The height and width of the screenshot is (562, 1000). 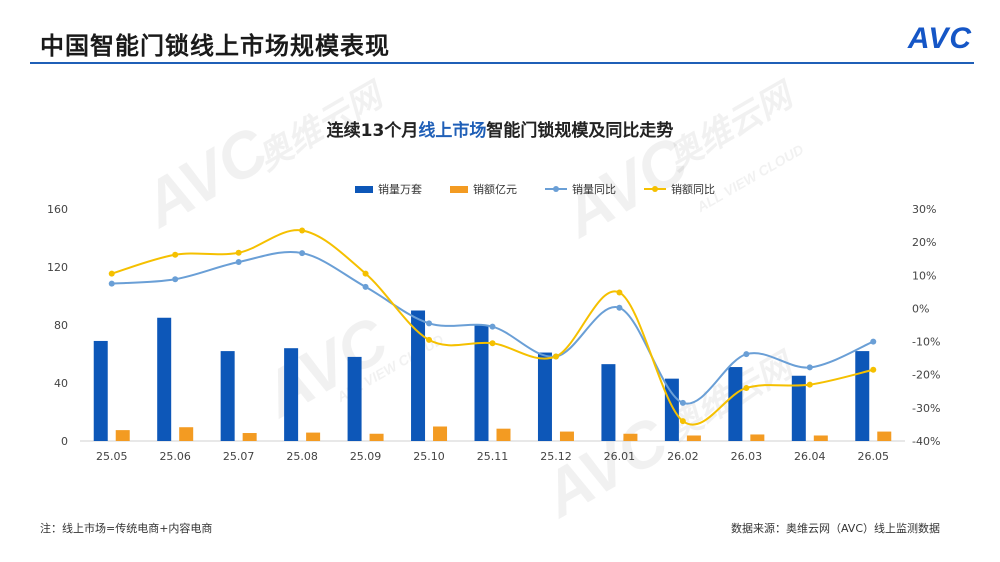 What do you see at coordinates (874, 456) in the screenshot?
I see `x-tick-label: 26.05` at bounding box center [874, 456].